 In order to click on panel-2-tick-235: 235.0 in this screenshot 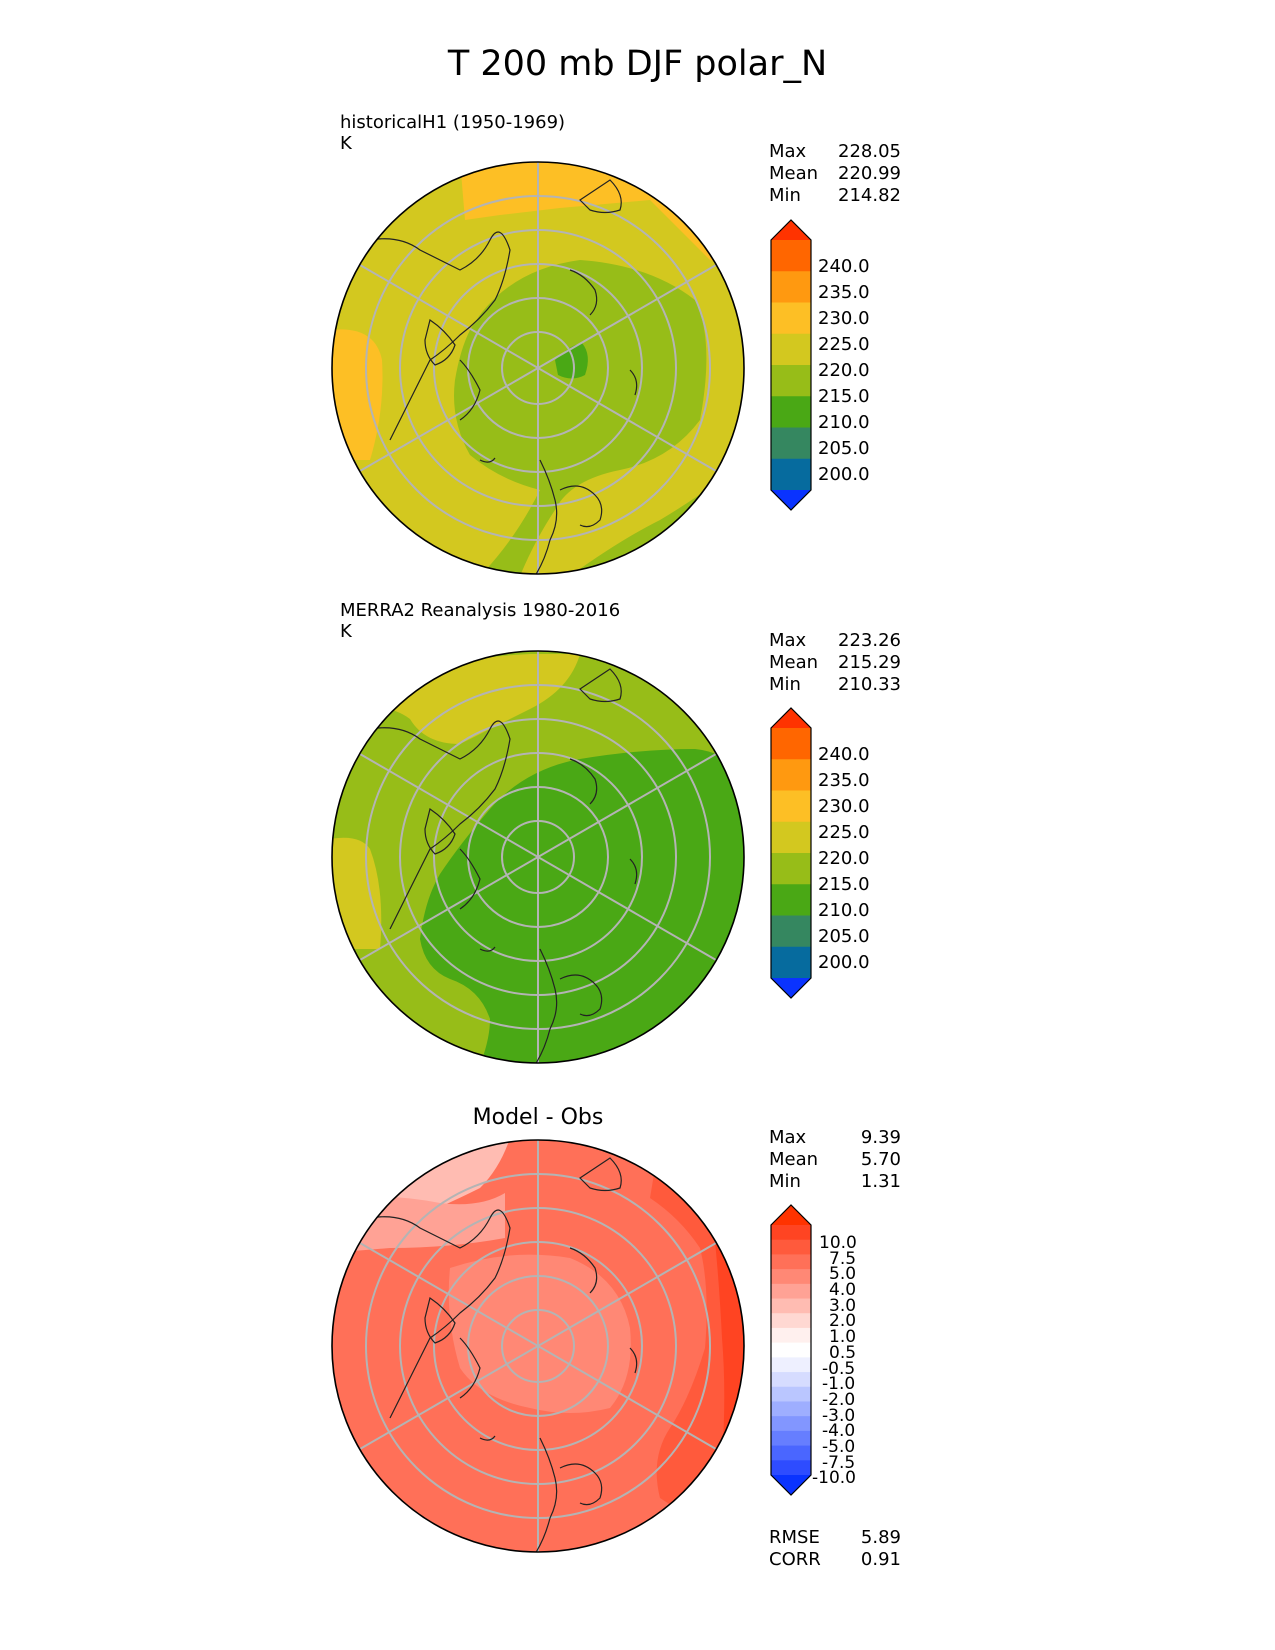, I will do `click(844, 780)`.